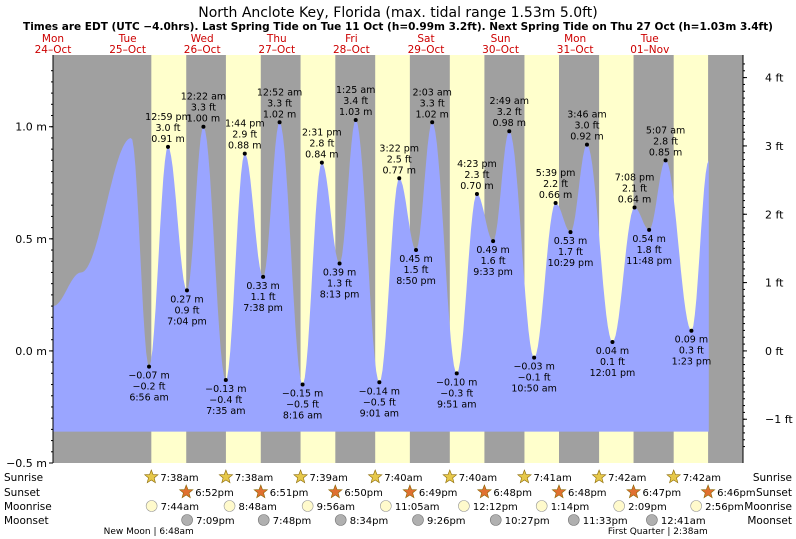 Image resolution: width=796 pixels, height=539 pixels. What do you see at coordinates (431, 114) in the screenshot?
I see `tide-m-label: 1.02 m` at bounding box center [431, 114].